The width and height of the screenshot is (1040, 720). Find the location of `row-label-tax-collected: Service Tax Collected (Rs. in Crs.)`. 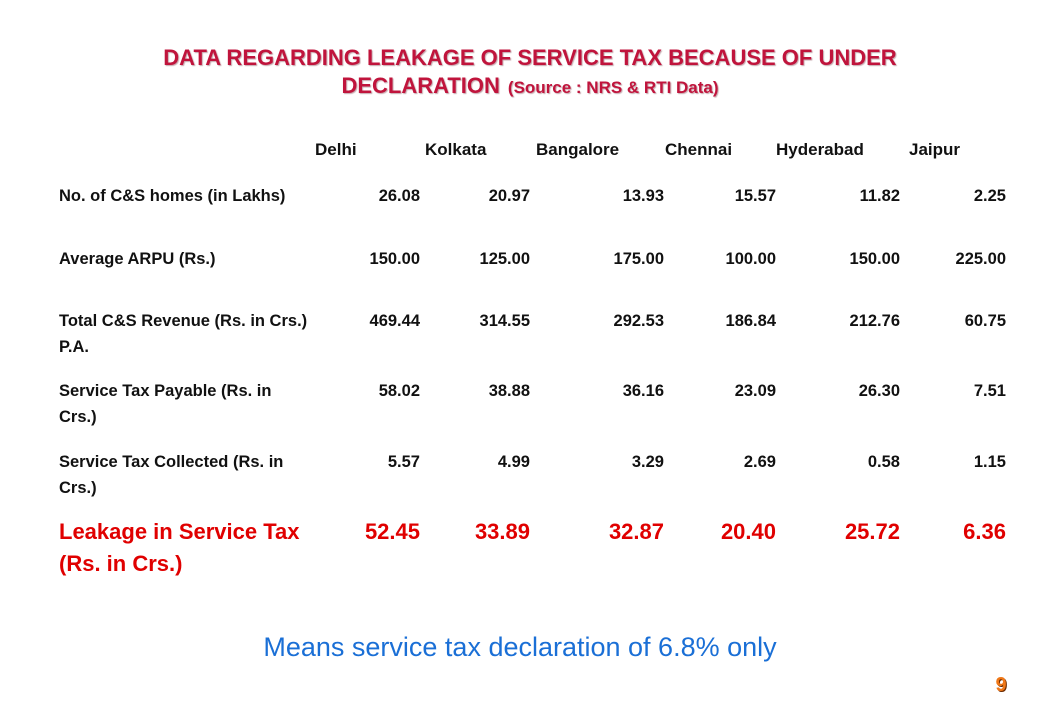

row-label-tax-collected: Service Tax Collected (Rs. in Crs.) is located at coordinates (171, 475).